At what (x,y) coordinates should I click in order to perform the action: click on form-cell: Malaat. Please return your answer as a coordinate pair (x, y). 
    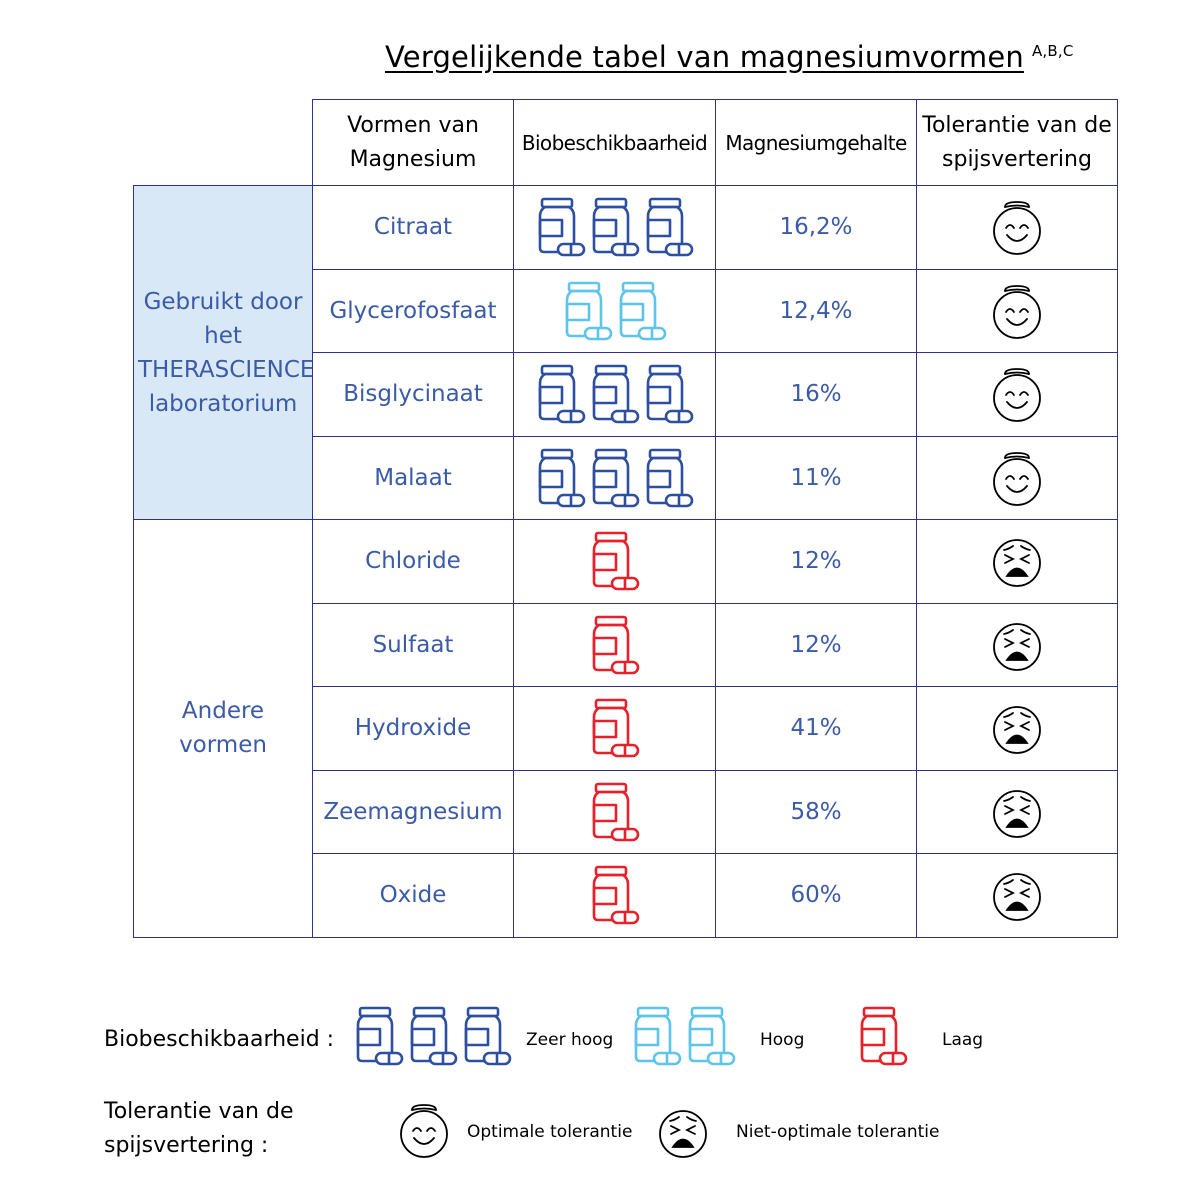
    Looking at the image, I should click on (413, 477).